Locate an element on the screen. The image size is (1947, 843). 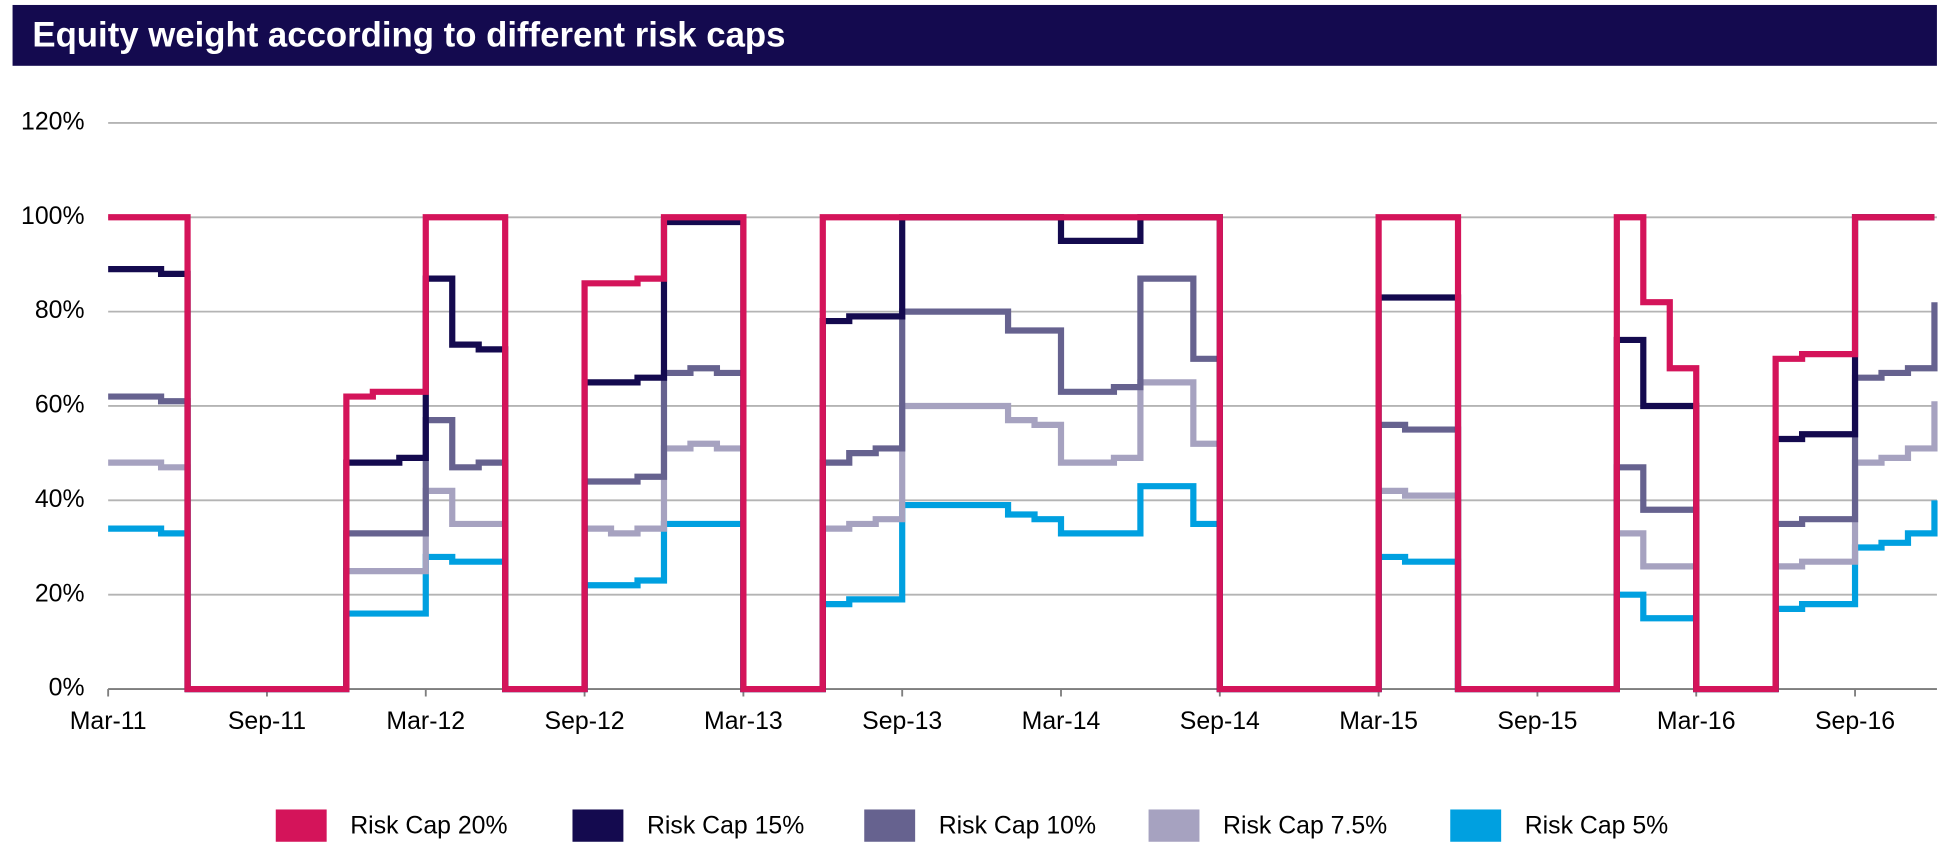
x-tick-label: Sep-13 is located at coordinates (902, 721).